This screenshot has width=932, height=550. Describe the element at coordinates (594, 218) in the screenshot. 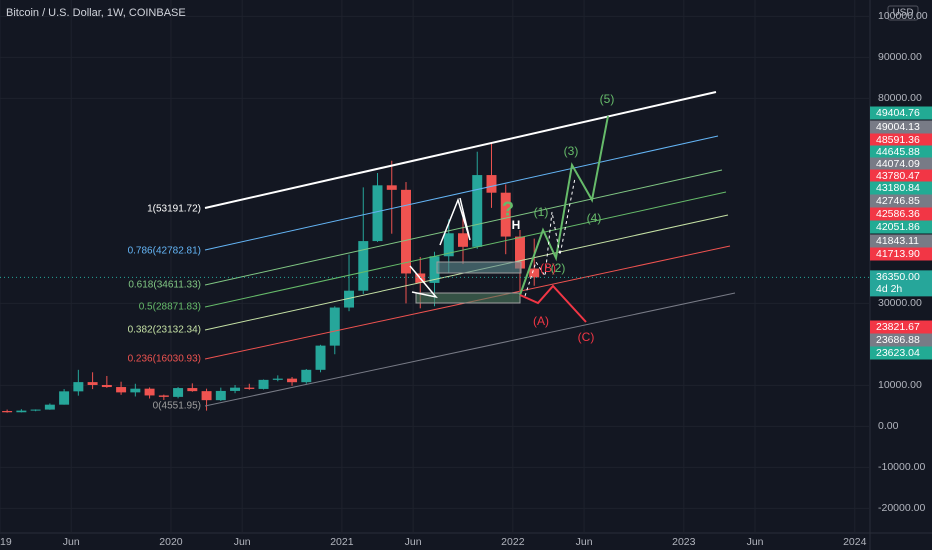

I see `wave-label: (4)` at that location.